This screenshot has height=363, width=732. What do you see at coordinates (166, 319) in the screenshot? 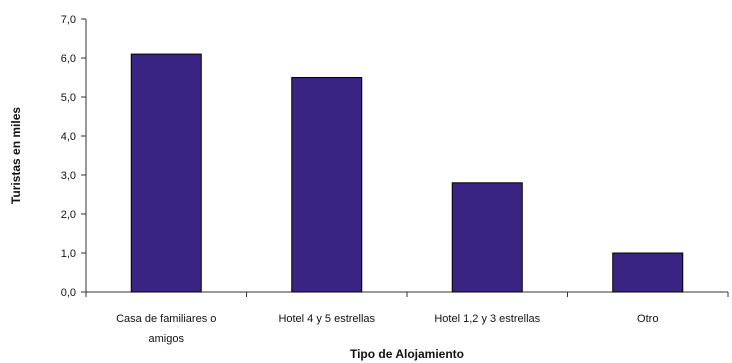
I see `x-category-label: Casa de familiares o` at bounding box center [166, 319].